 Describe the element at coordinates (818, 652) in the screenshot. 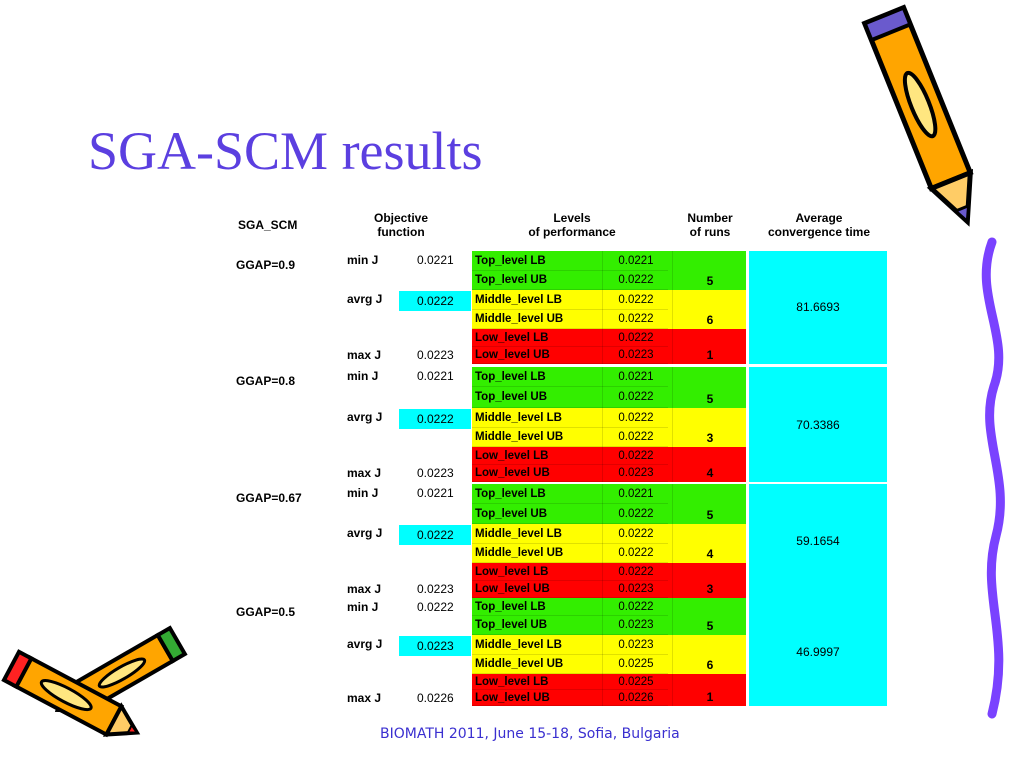

I see `avg-time-value: 46.9997` at that location.